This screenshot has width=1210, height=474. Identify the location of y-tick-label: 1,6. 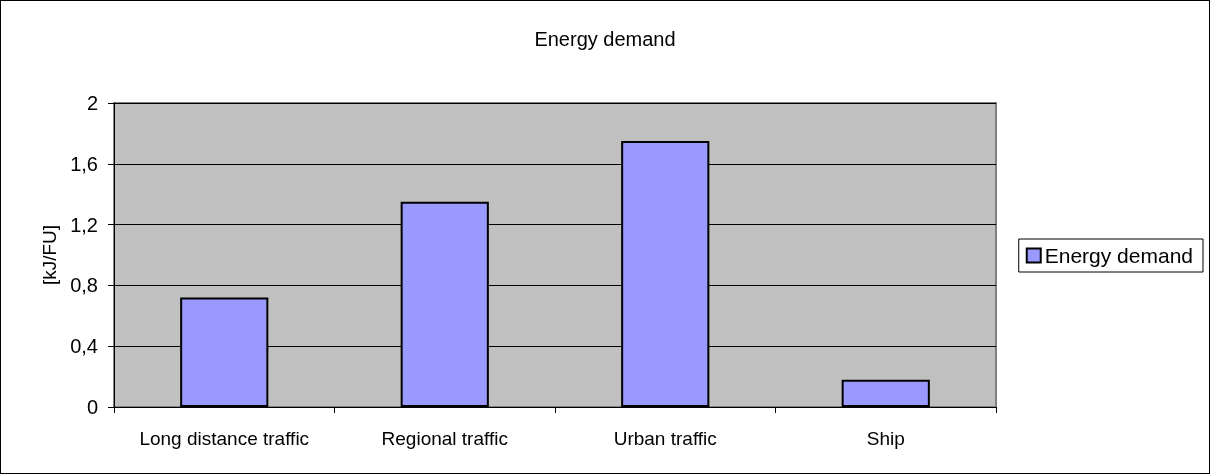
(84, 163).